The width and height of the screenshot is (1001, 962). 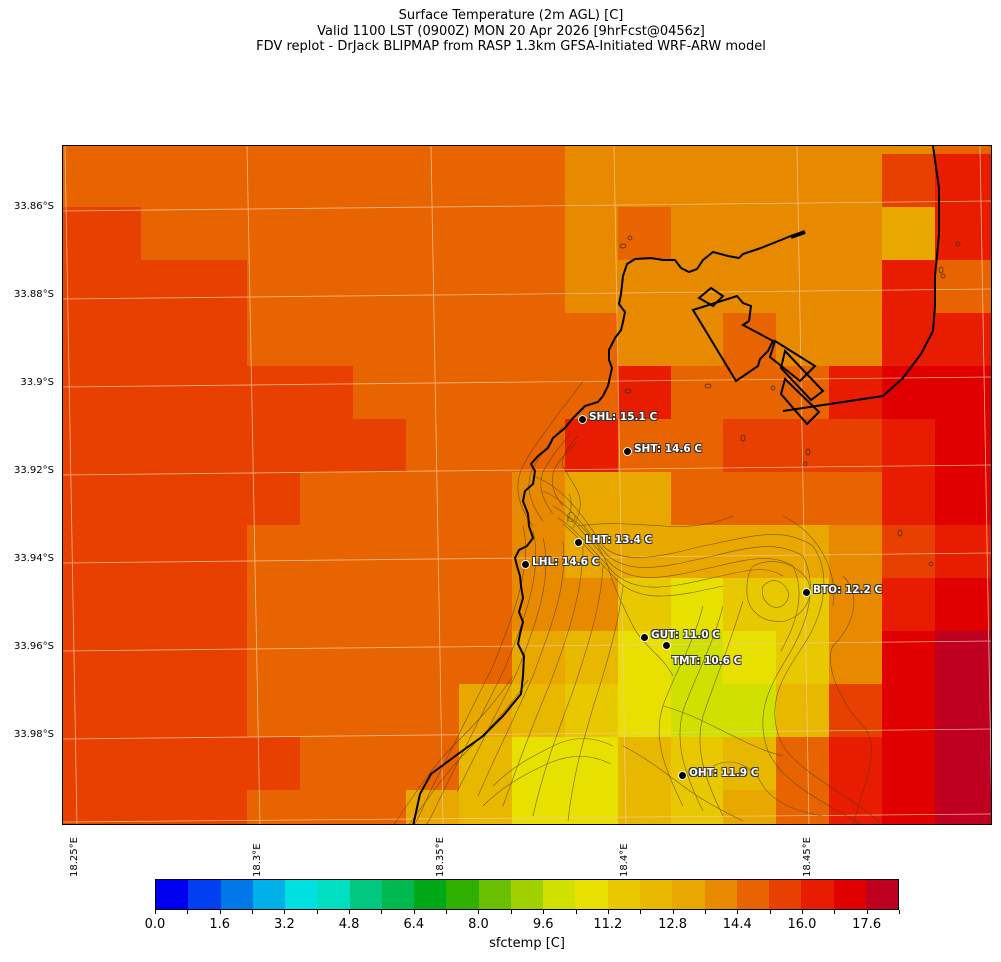 What do you see at coordinates (34, 646) in the screenshot?
I see `y-tick-label: 33.96°S` at bounding box center [34, 646].